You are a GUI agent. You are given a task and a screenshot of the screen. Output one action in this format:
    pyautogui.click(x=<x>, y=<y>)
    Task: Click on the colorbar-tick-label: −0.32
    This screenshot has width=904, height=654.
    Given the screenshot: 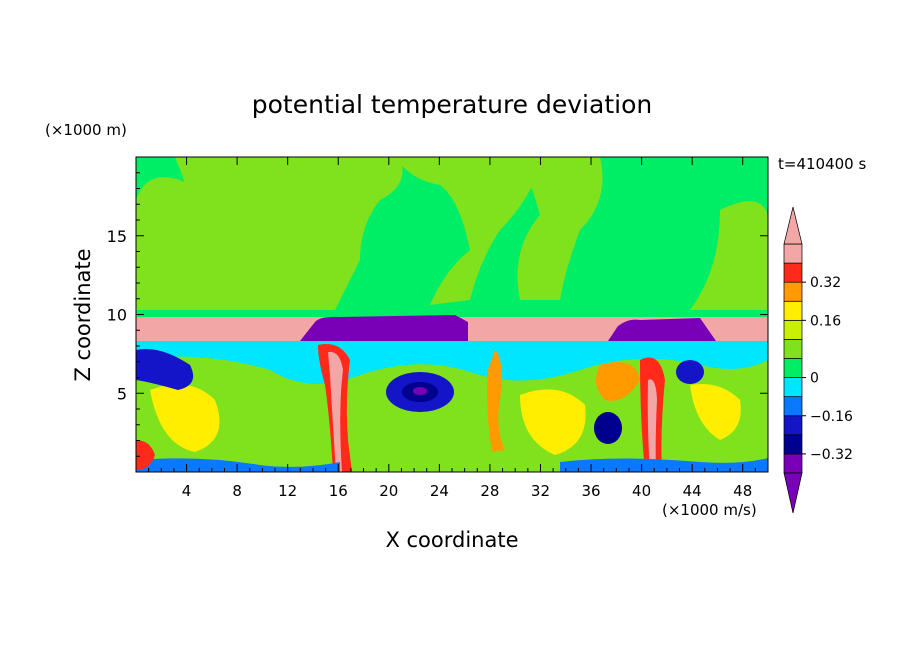 What is the action you would take?
    pyautogui.click(x=831, y=455)
    